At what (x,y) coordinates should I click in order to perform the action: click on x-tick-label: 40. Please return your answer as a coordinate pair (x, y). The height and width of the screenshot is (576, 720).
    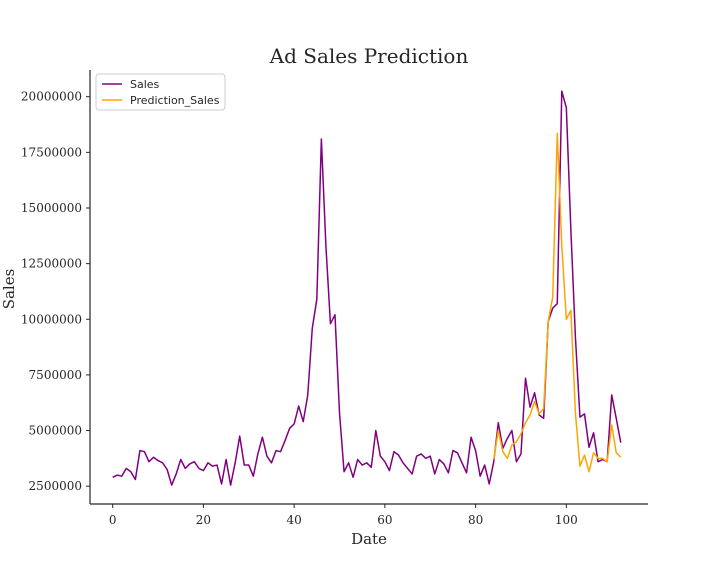
    Looking at the image, I should click on (294, 520).